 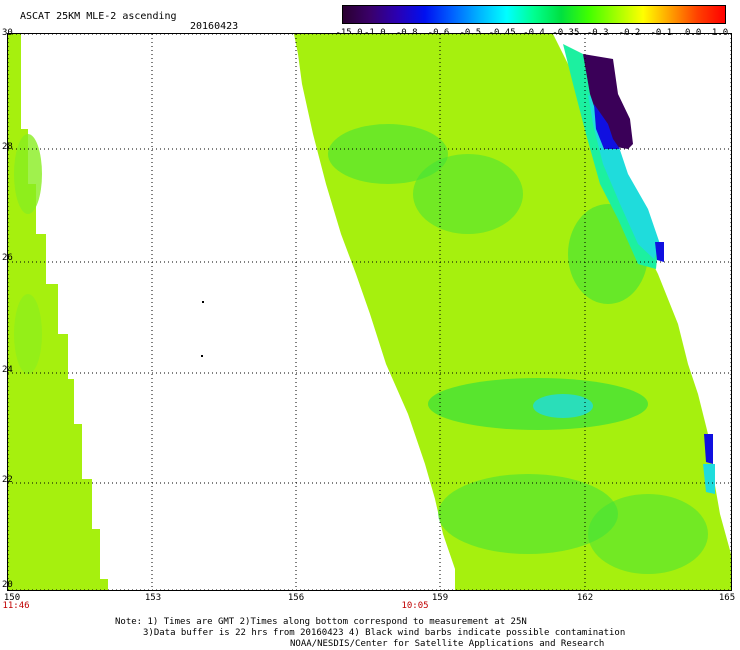 I want to click on lon-label-150: 150, so click(x=12, y=598).